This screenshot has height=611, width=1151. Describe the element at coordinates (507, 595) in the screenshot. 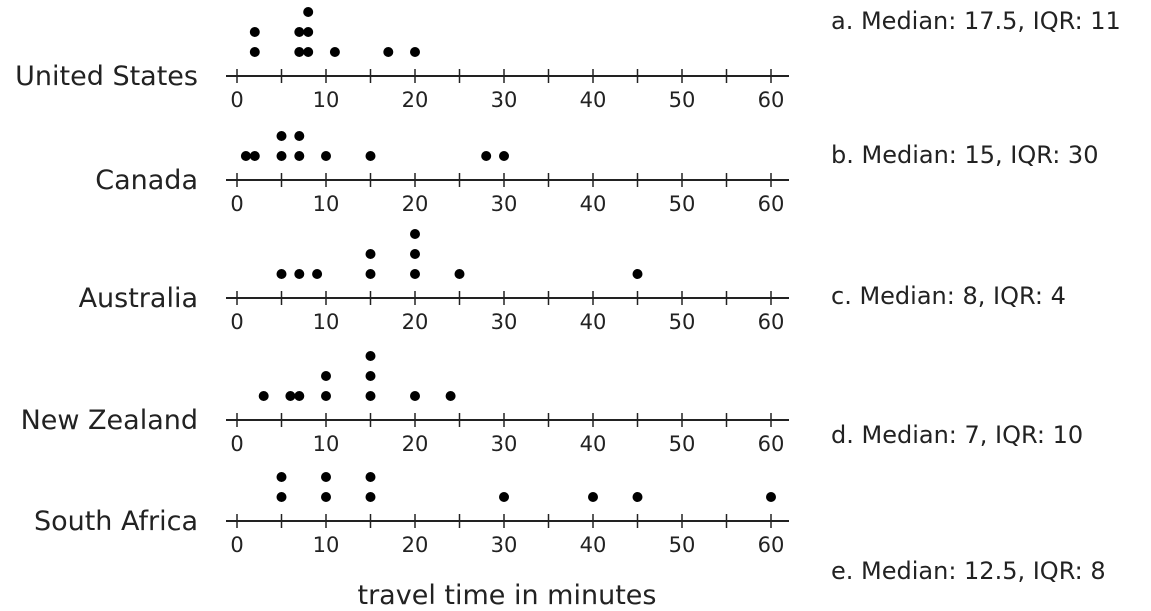

I see `x-axis-title: travel time in minutes` at that location.